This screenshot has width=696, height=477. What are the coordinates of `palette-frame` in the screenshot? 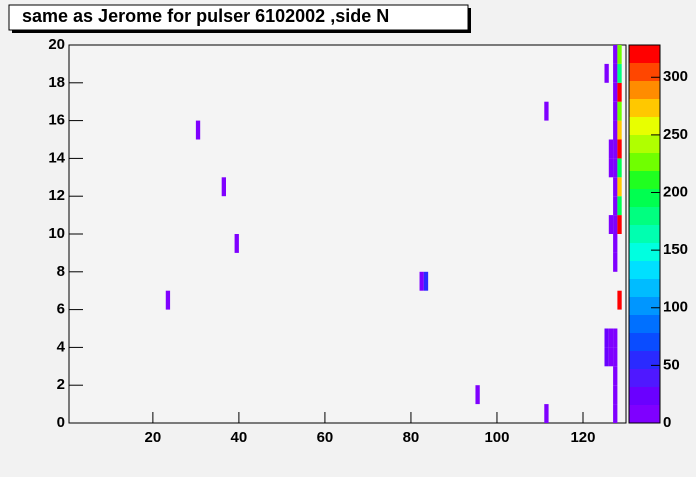 It's located at (644, 234).